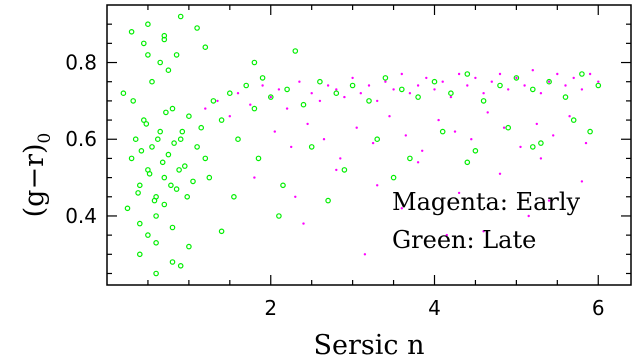 The image size is (636, 360). Describe the element at coordinates (486, 202) in the screenshot. I see `annotation-early: Magenta: Early` at that location.